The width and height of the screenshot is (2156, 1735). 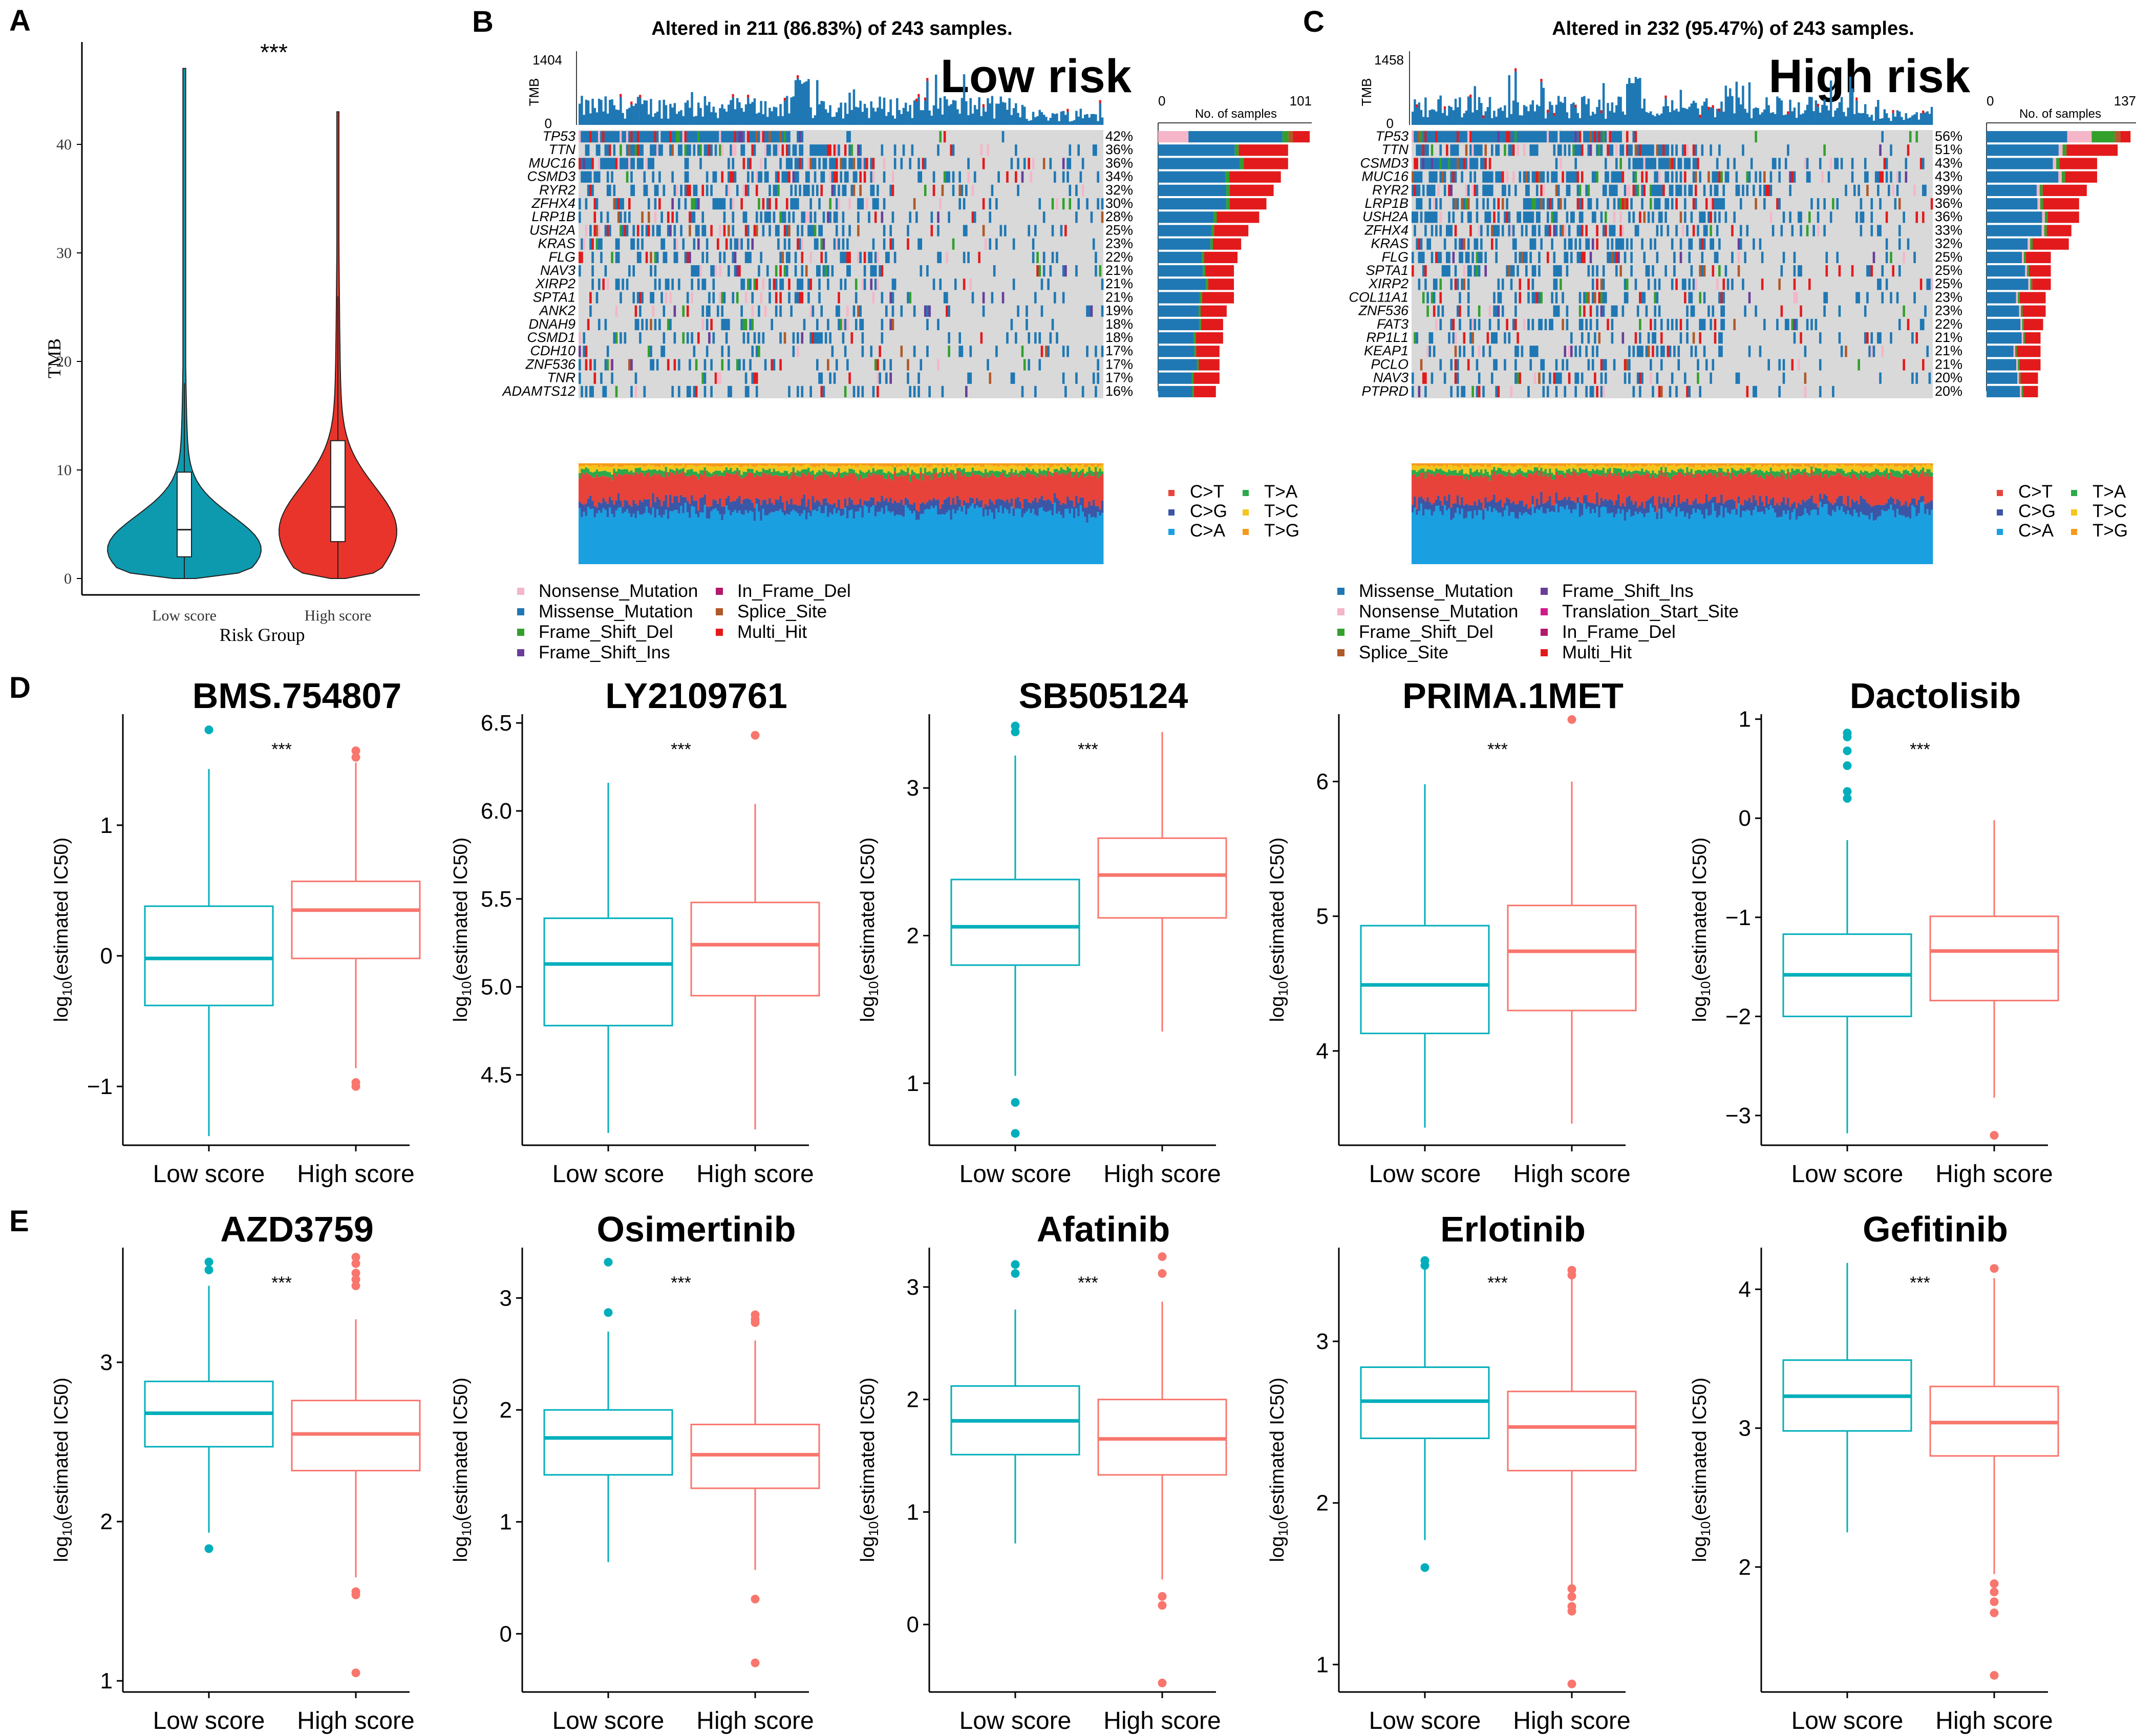 What do you see at coordinates (520, 652) in the screenshot?
I see `variant-legend-swatch` at bounding box center [520, 652].